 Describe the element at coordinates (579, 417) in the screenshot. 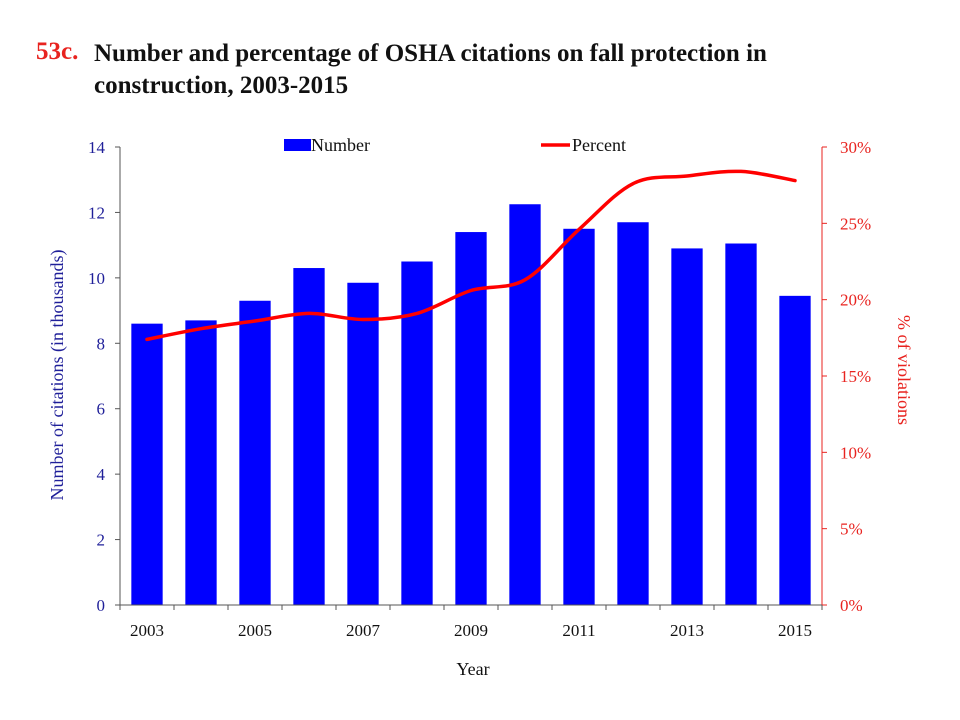

I see `bar-2011` at that location.